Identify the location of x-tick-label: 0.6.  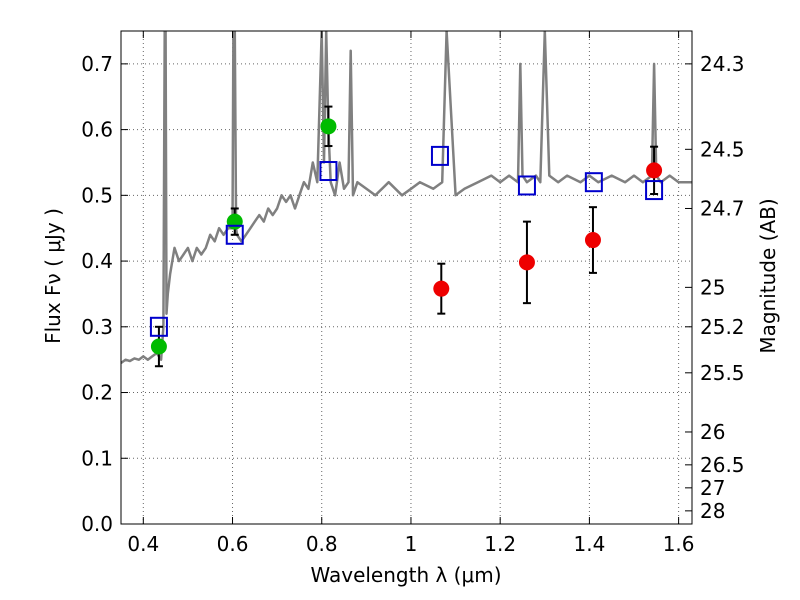
(233, 544).